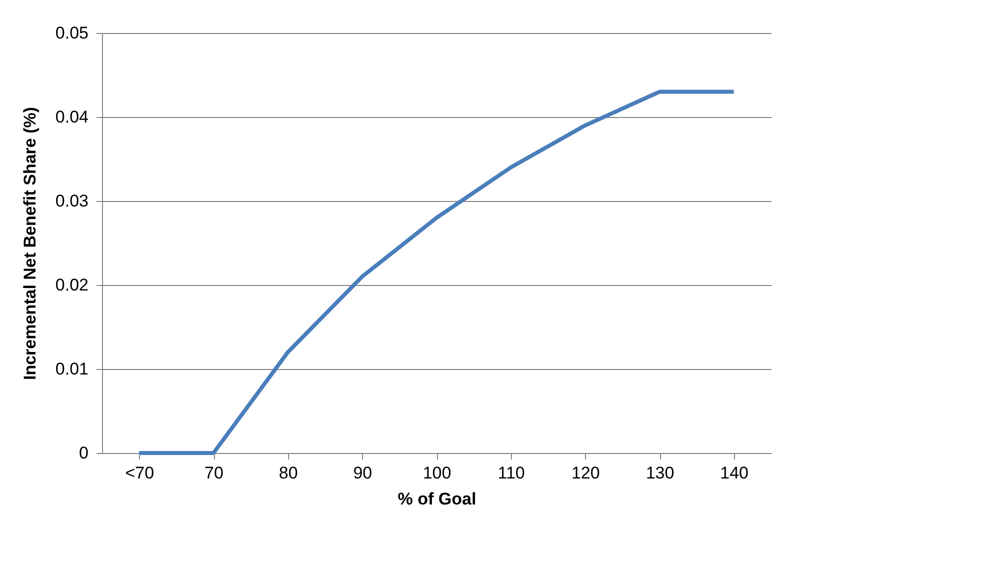  What do you see at coordinates (71, 285) in the screenshot?
I see `y-tick-label: 0.02` at bounding box center [71, 285].